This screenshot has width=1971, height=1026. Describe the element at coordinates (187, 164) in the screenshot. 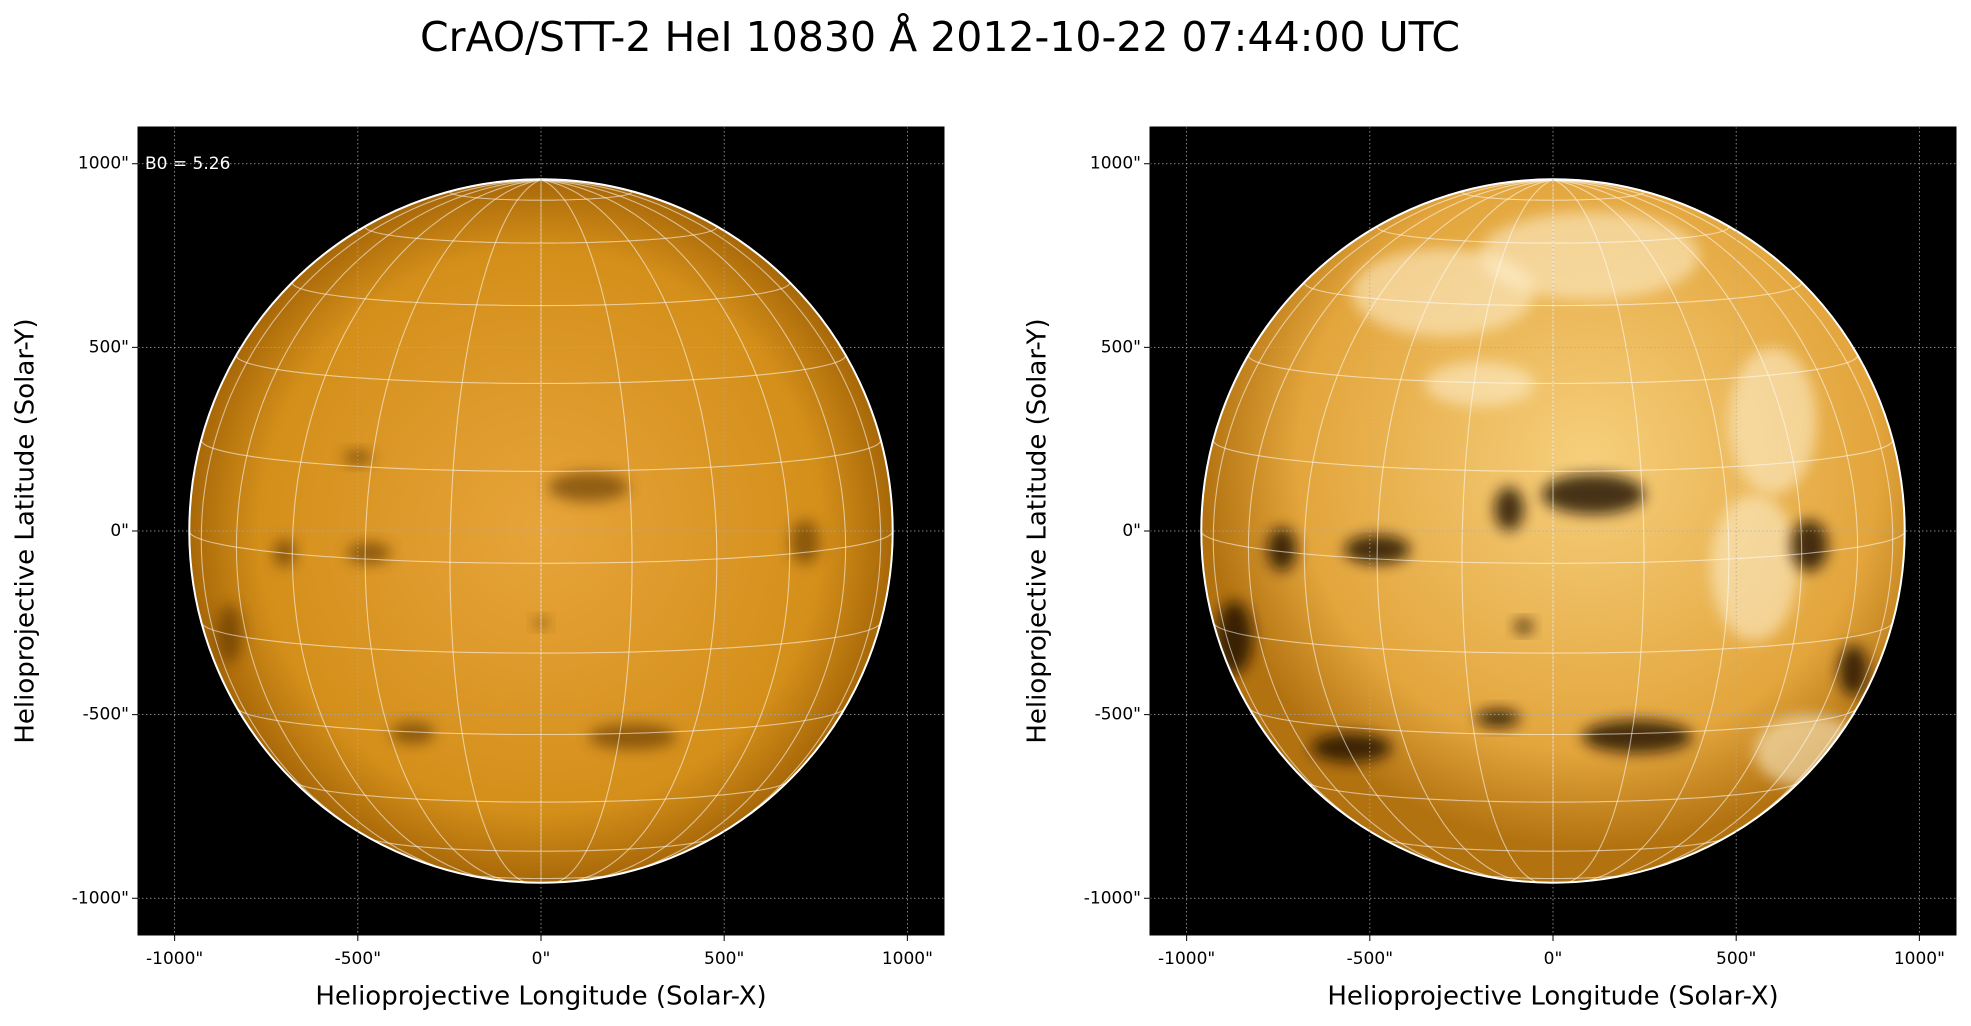

I see `annotation: B0 = 5.26` at that location.